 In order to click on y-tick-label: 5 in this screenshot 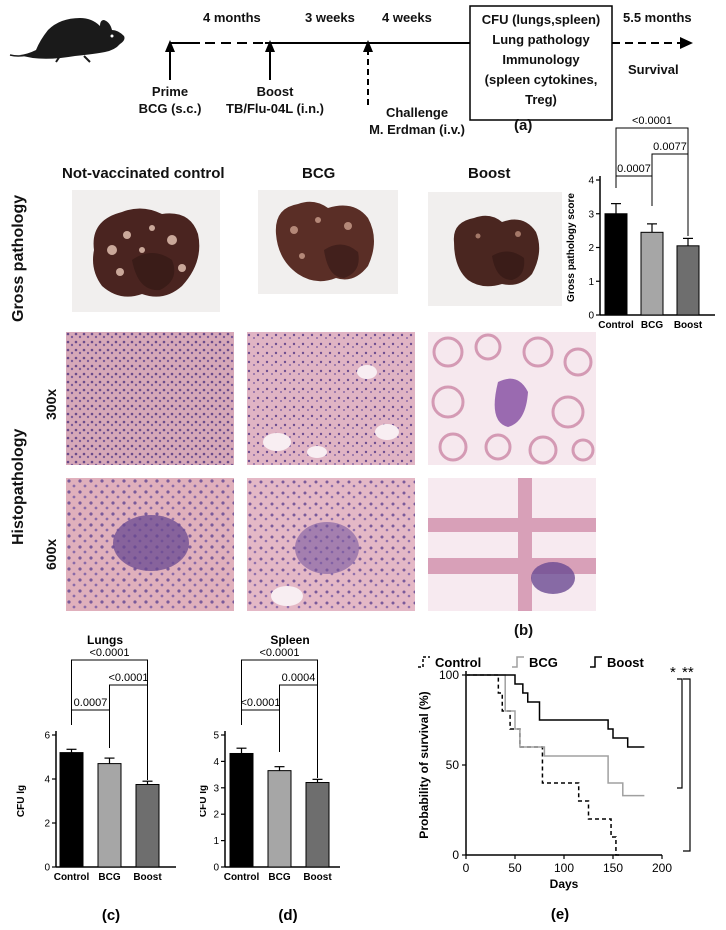, I will do `click(216, 736)`.